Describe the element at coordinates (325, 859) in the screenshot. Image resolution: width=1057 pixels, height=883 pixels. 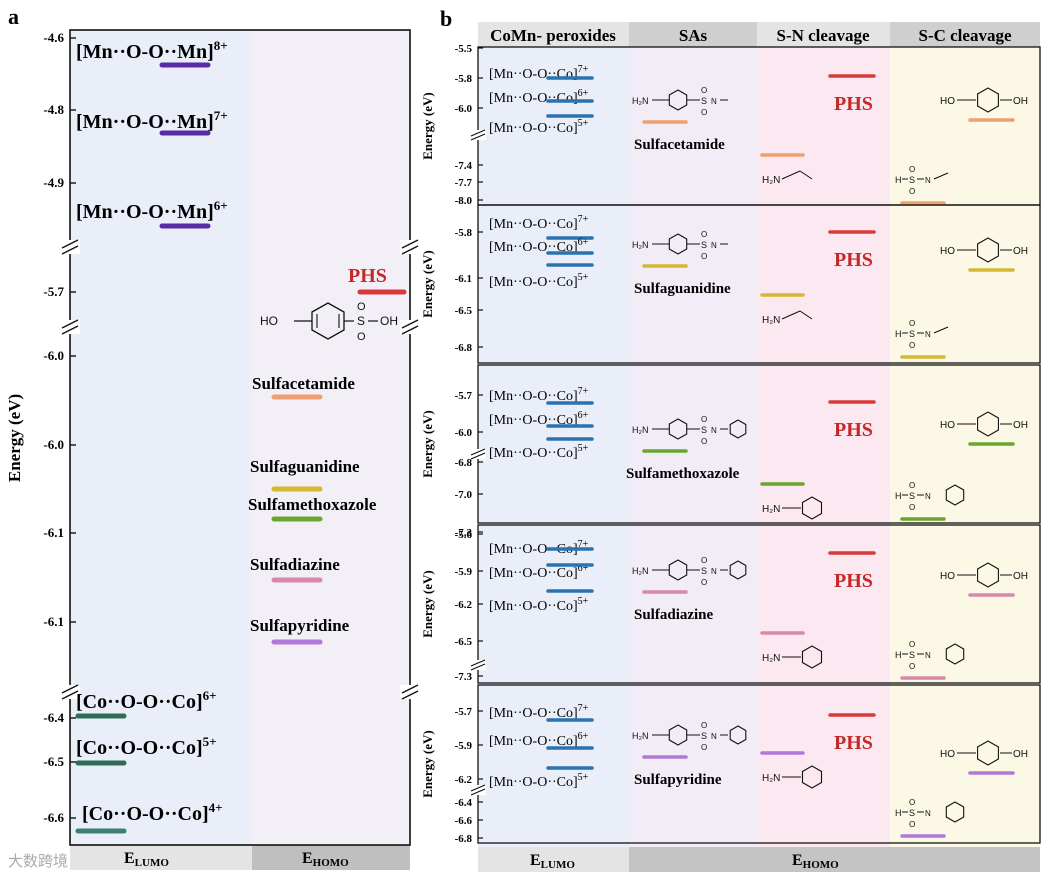
I see `panel-a-homo-label: EHOMO` at that location.